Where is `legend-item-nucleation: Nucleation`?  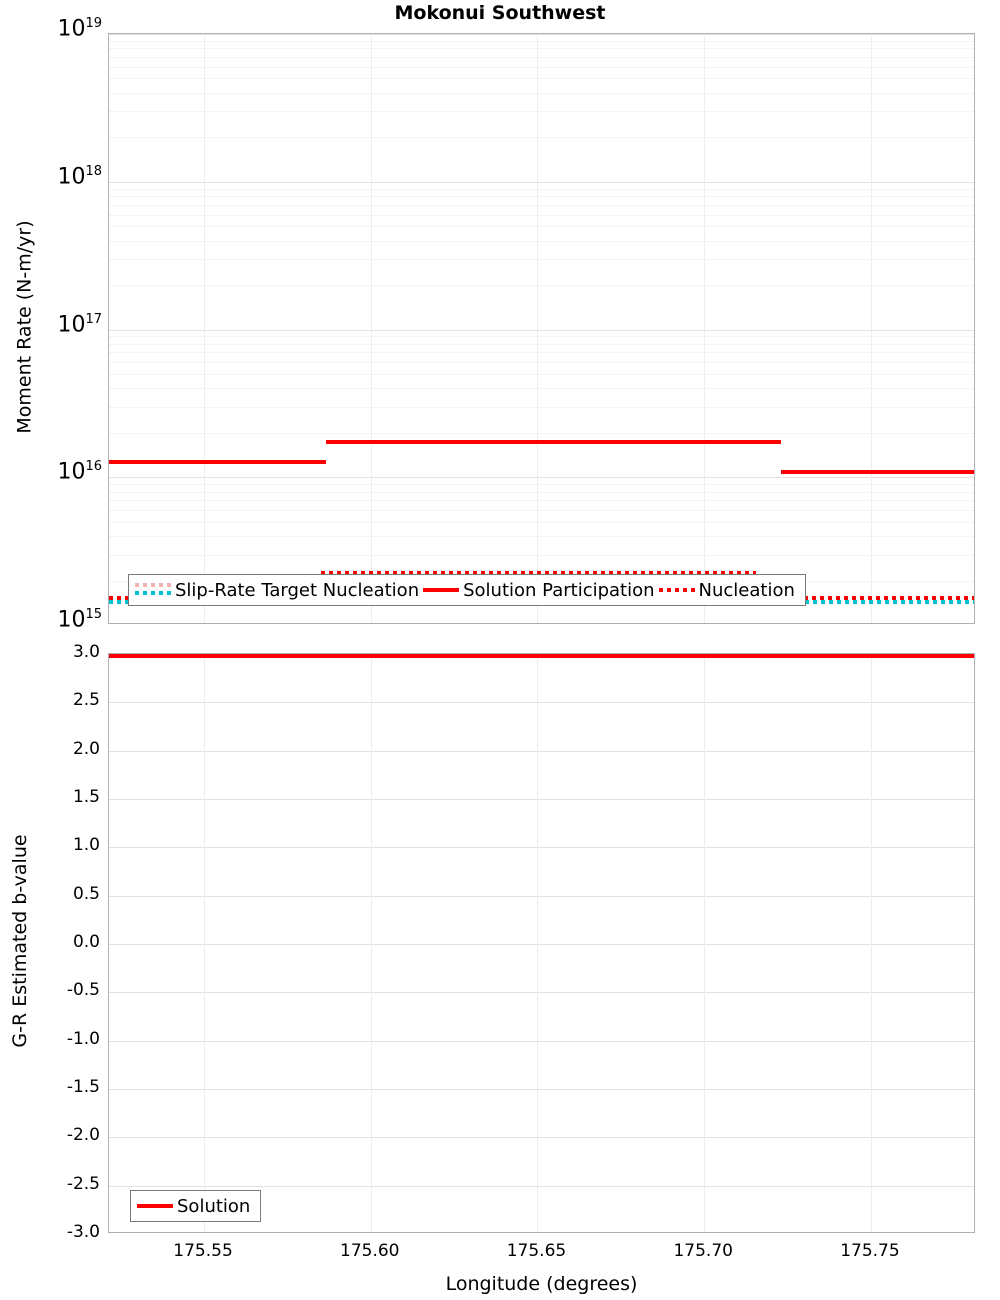
legend-item-nucleation: Nucleation is located at coordinates (728, 590).